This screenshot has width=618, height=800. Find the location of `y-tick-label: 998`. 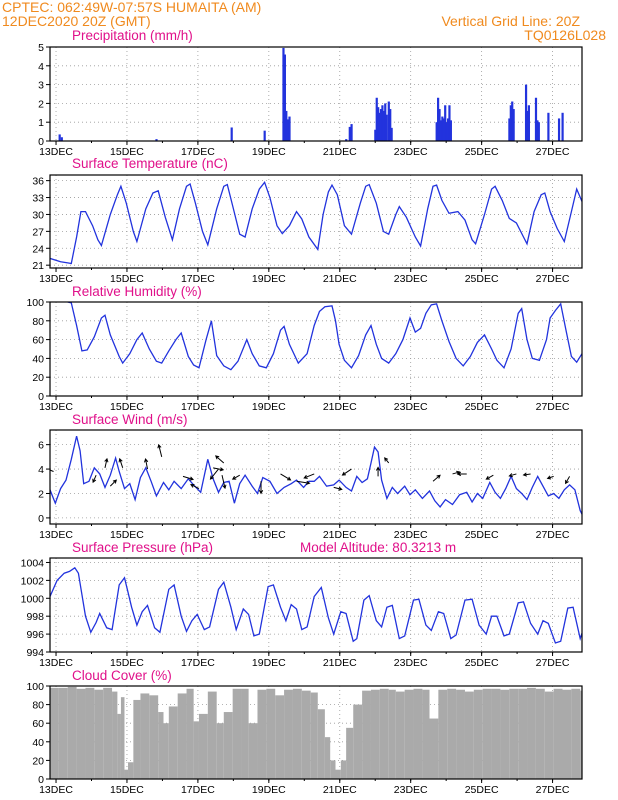

y-tick-label: 998 is located at coordinates (35, 617).